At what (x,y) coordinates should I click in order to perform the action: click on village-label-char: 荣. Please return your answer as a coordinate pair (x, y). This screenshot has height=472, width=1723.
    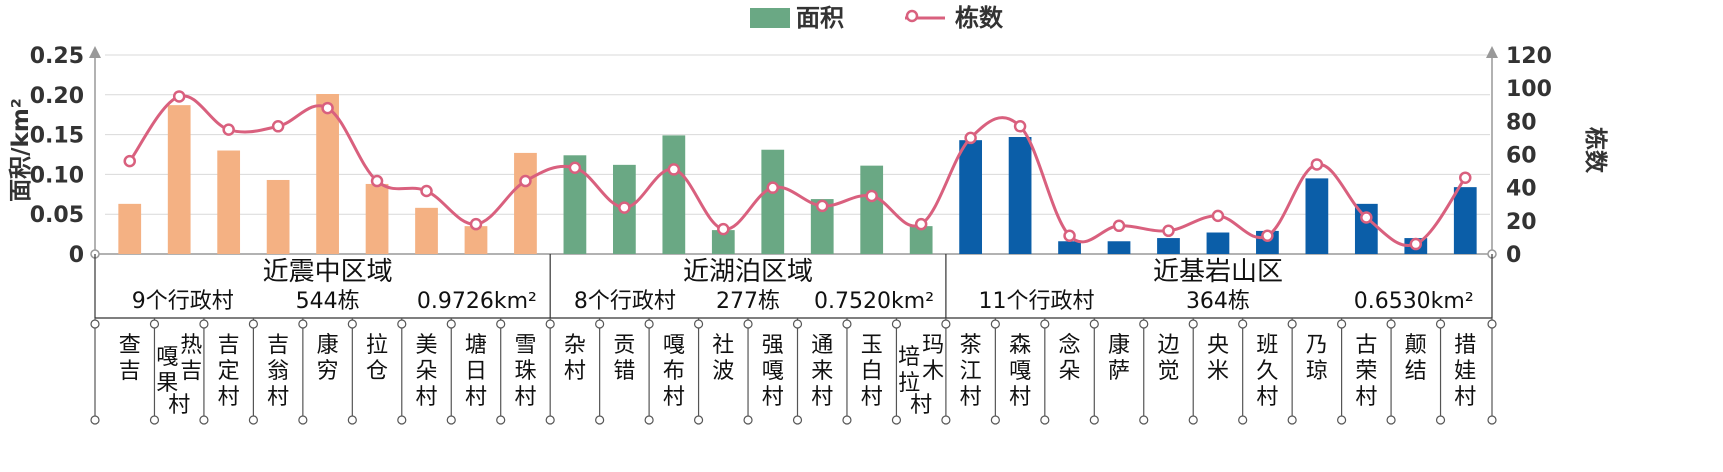
    Looking at the image, I should click on (1366, 371).